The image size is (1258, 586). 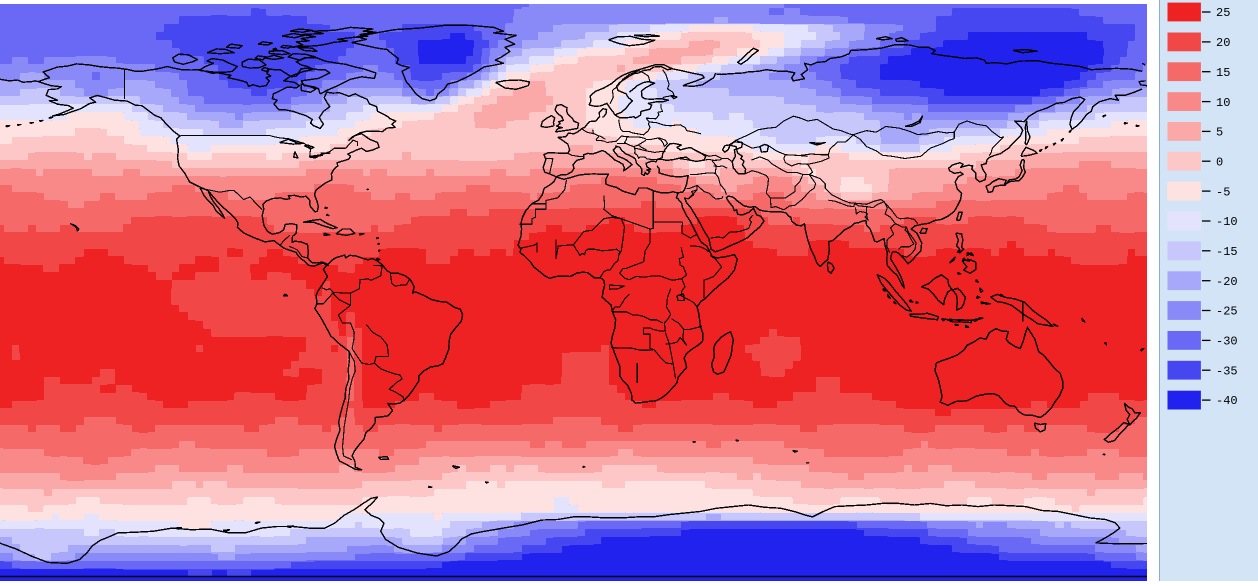 What do you see at coordinates (1227, 371) in the screenshot?
I see `svg-text: -35` at bounding box center [1227, 371].